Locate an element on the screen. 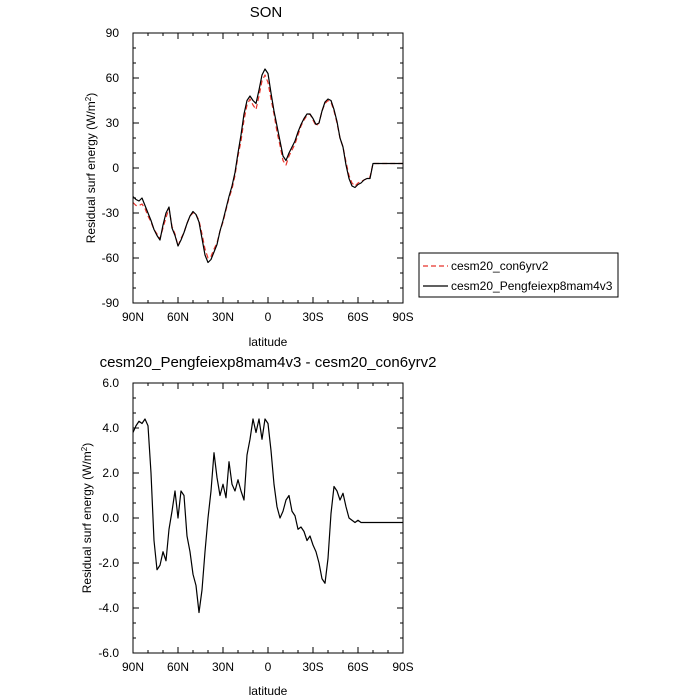 Image resolution: width=700 pixels, height=700 pixels. y-tick-label: 4.0 is located at coordinates (110, 428).